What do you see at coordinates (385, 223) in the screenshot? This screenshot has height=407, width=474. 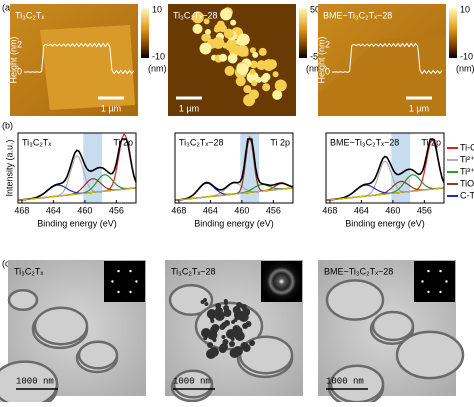 I see `x-axis-label: Binding energy (eV)` at bounding box center [385, 223].